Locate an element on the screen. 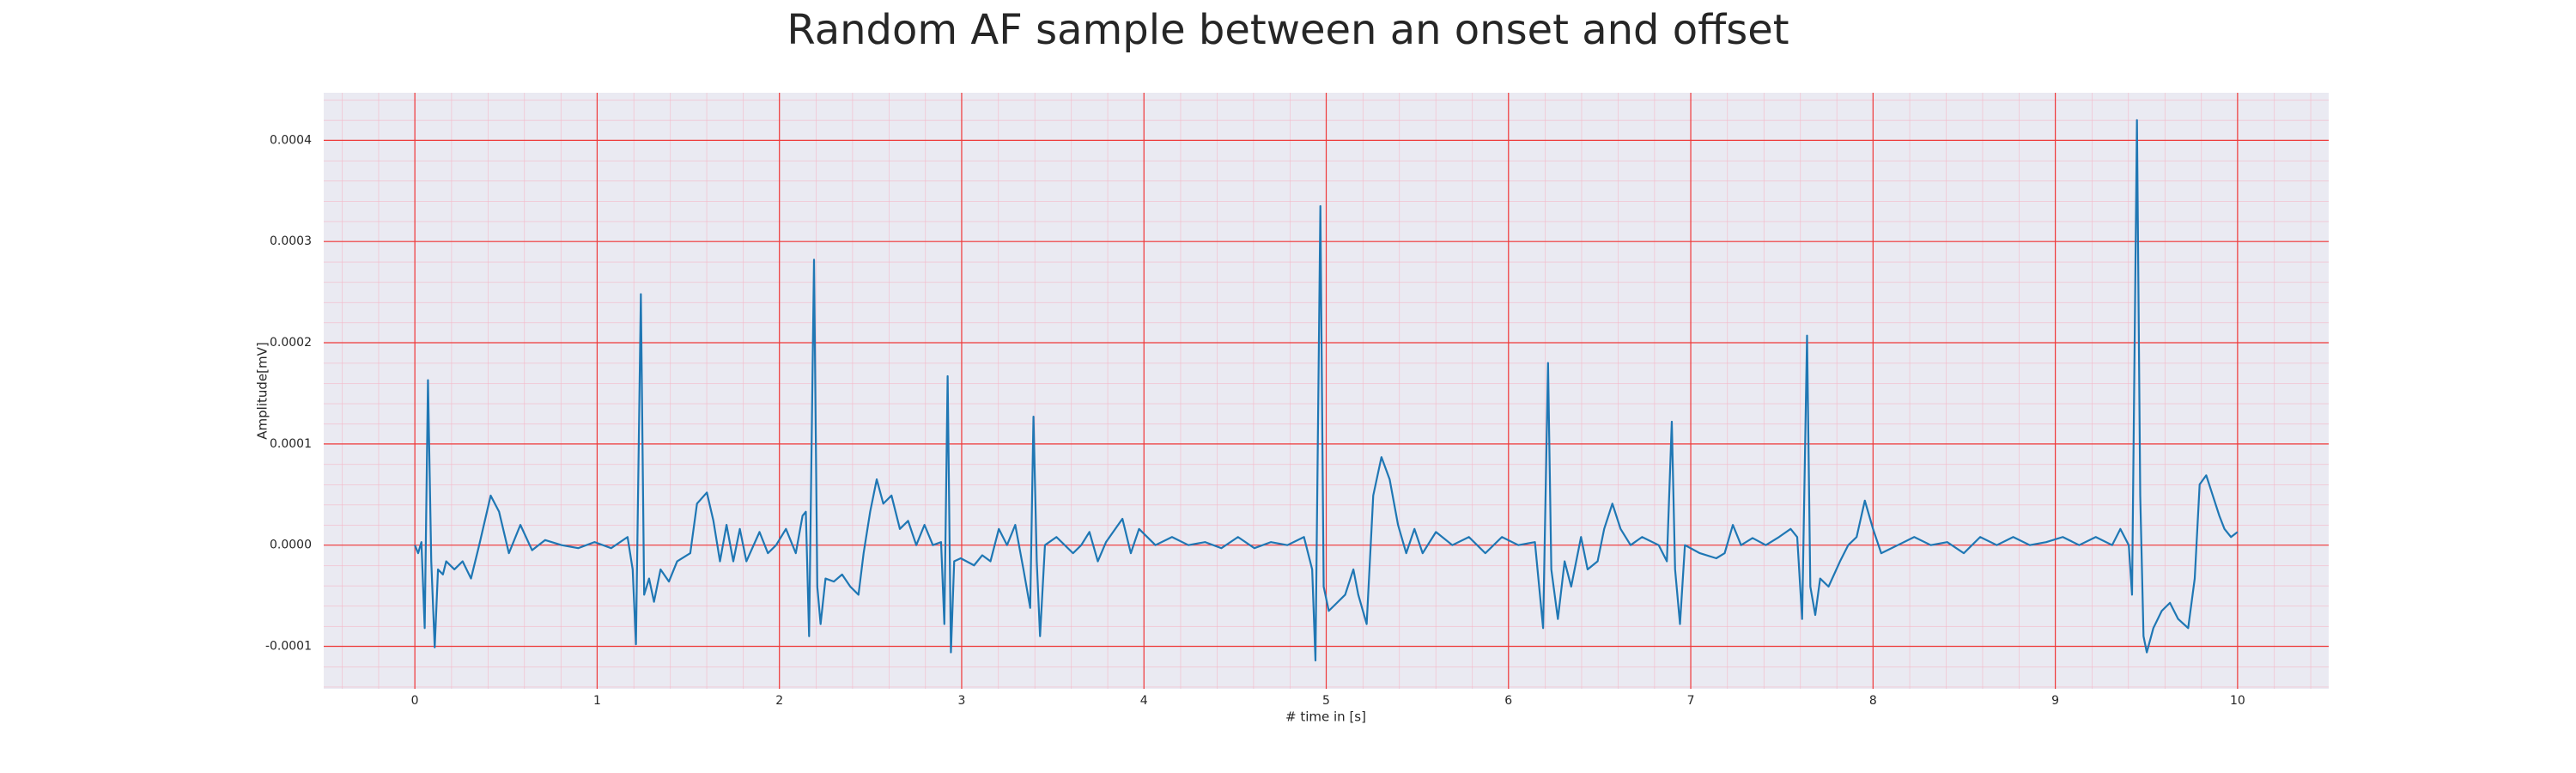 The image size is (2576, 773). x-tick-label: 9 is located at coordinates (2055, 701).